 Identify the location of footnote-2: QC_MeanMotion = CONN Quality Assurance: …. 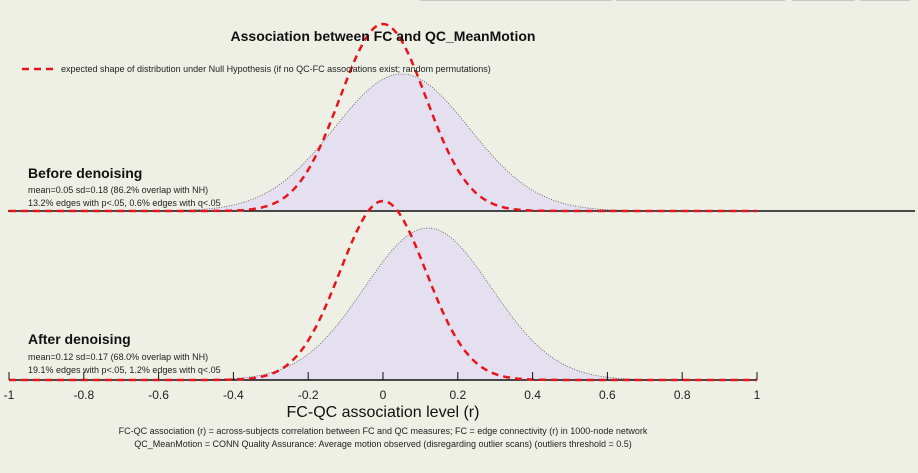
(383, 444).